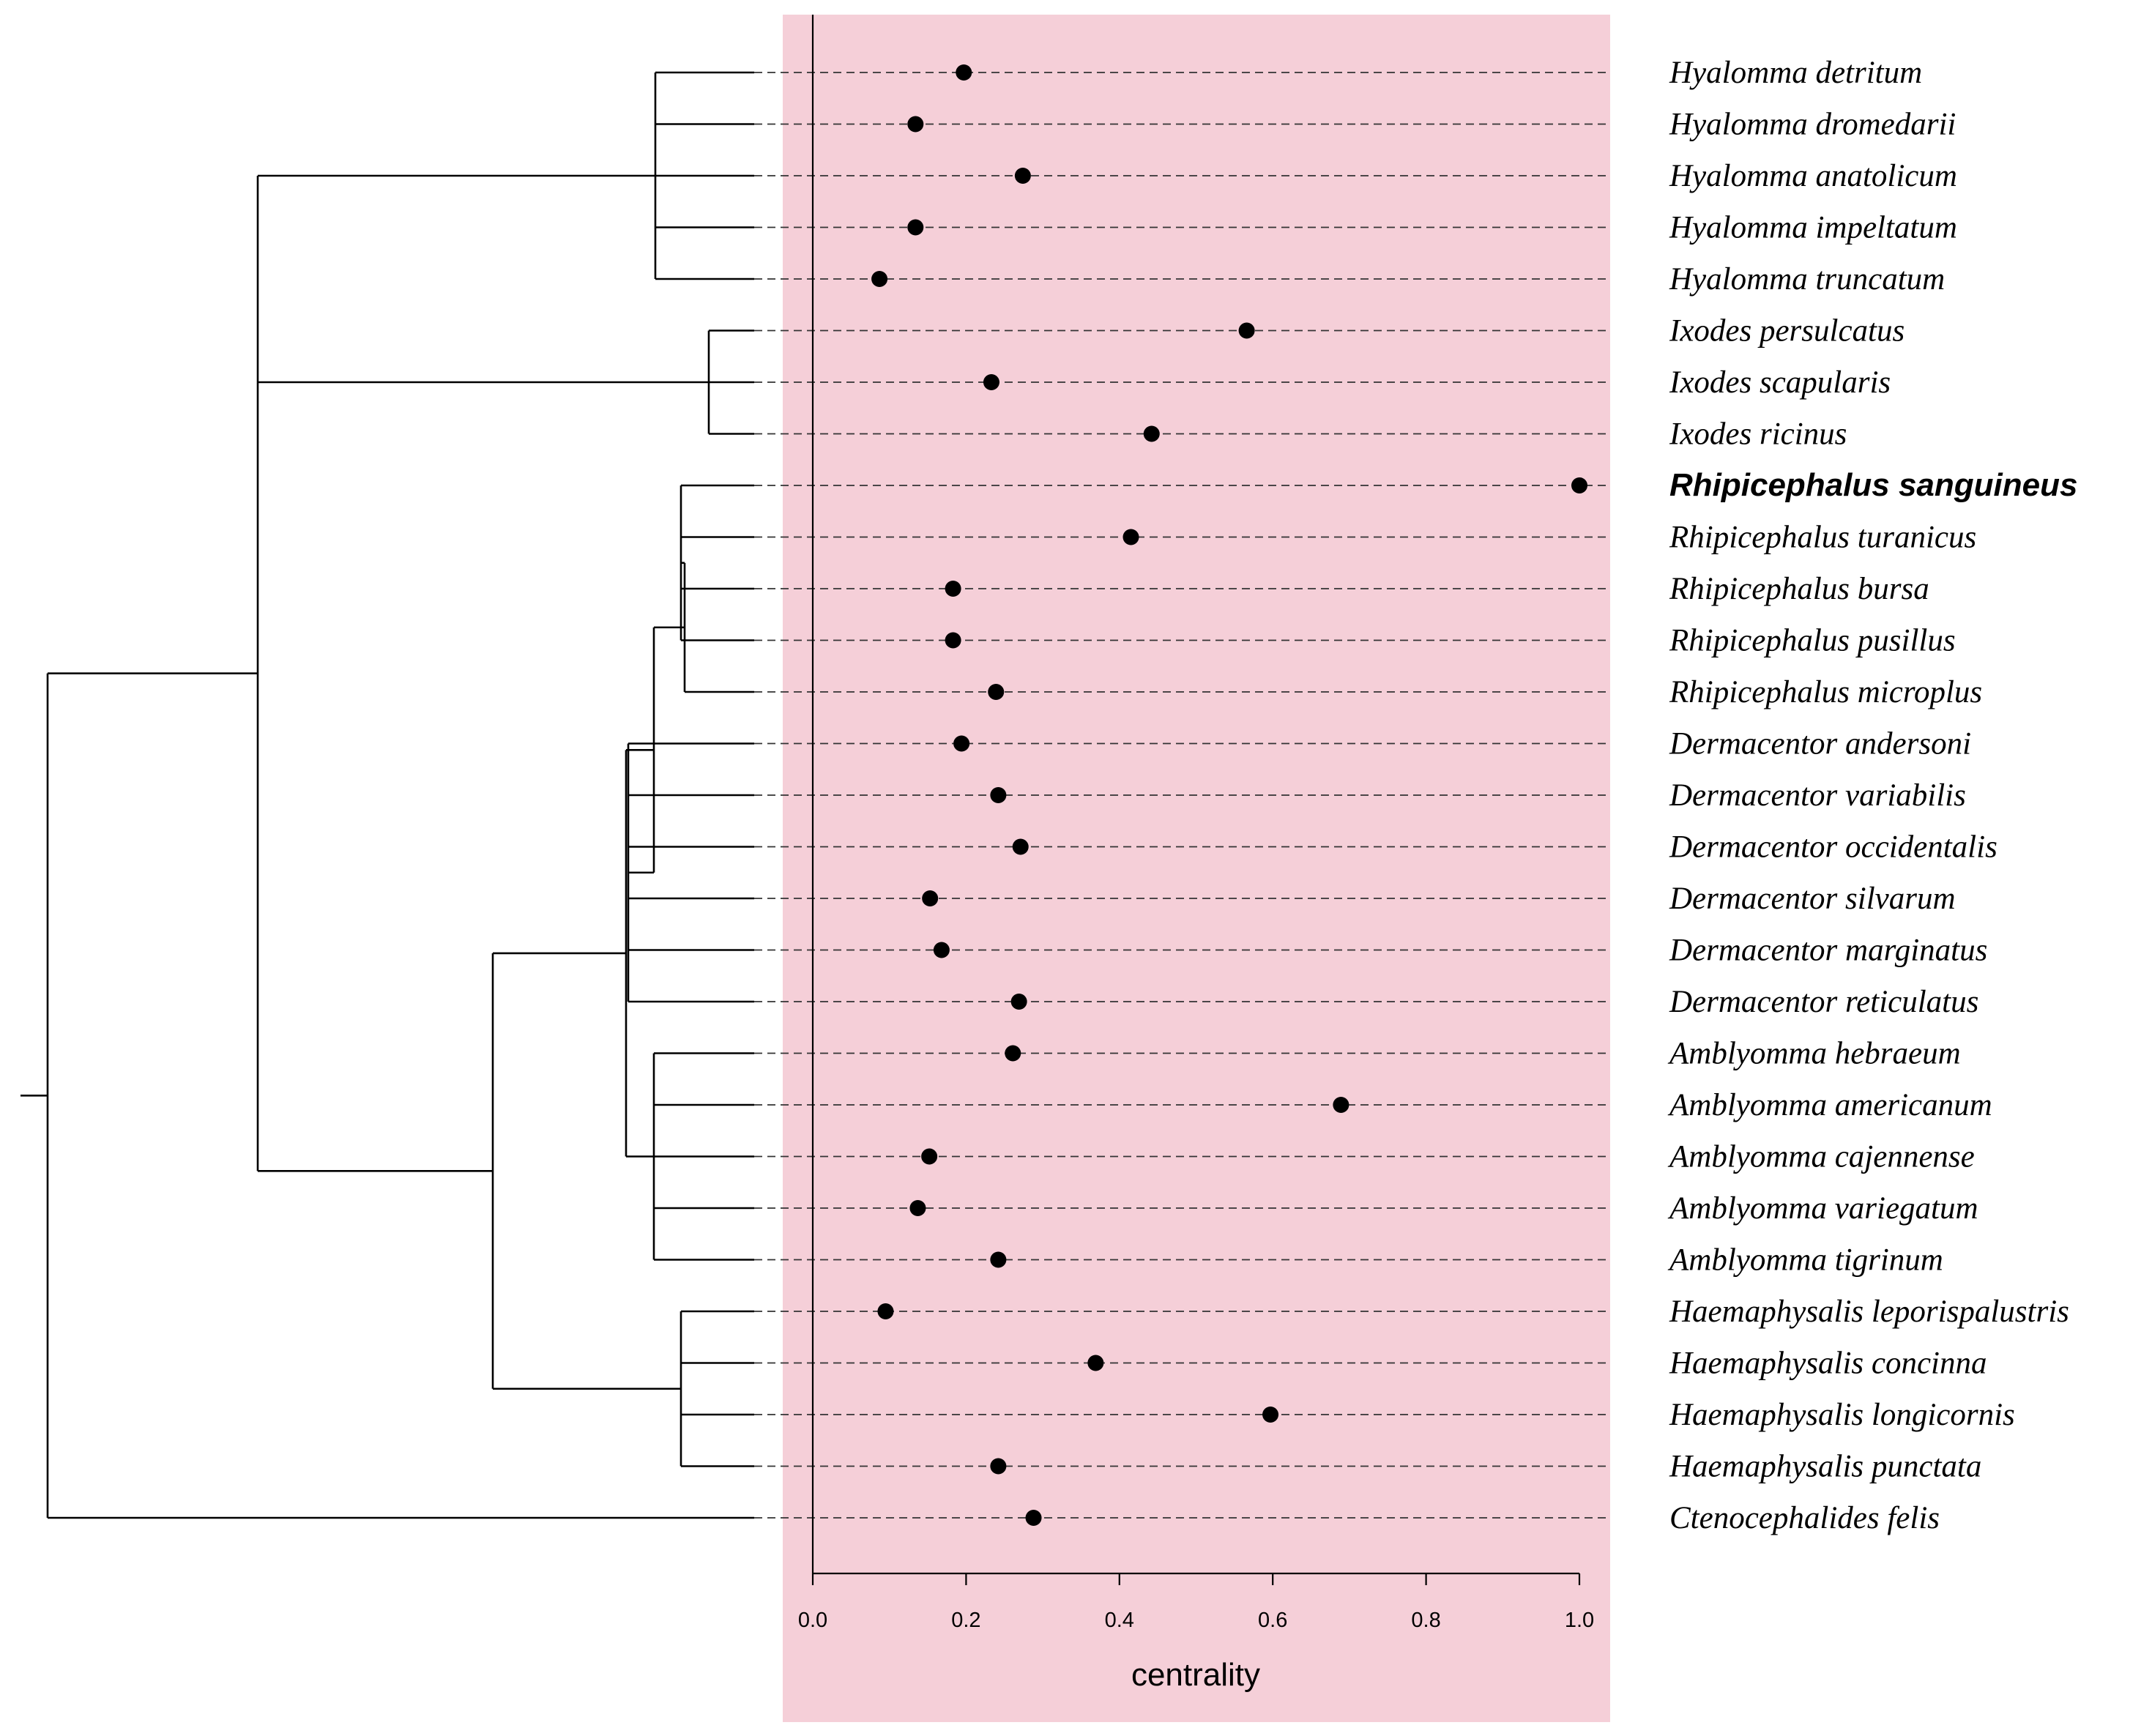 The width and height of the screenshot is (2152, 1736). I want to click on point-hyalomma-truncatum, so click(879, 279).